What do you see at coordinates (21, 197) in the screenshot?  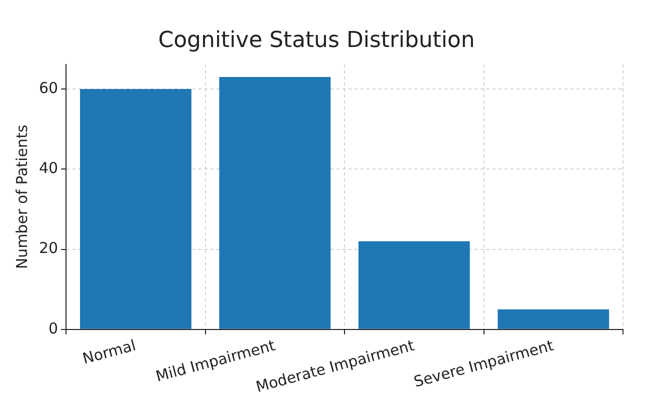 I see `y-axis-title: Number of Patients` at bounding box center [21, 197].